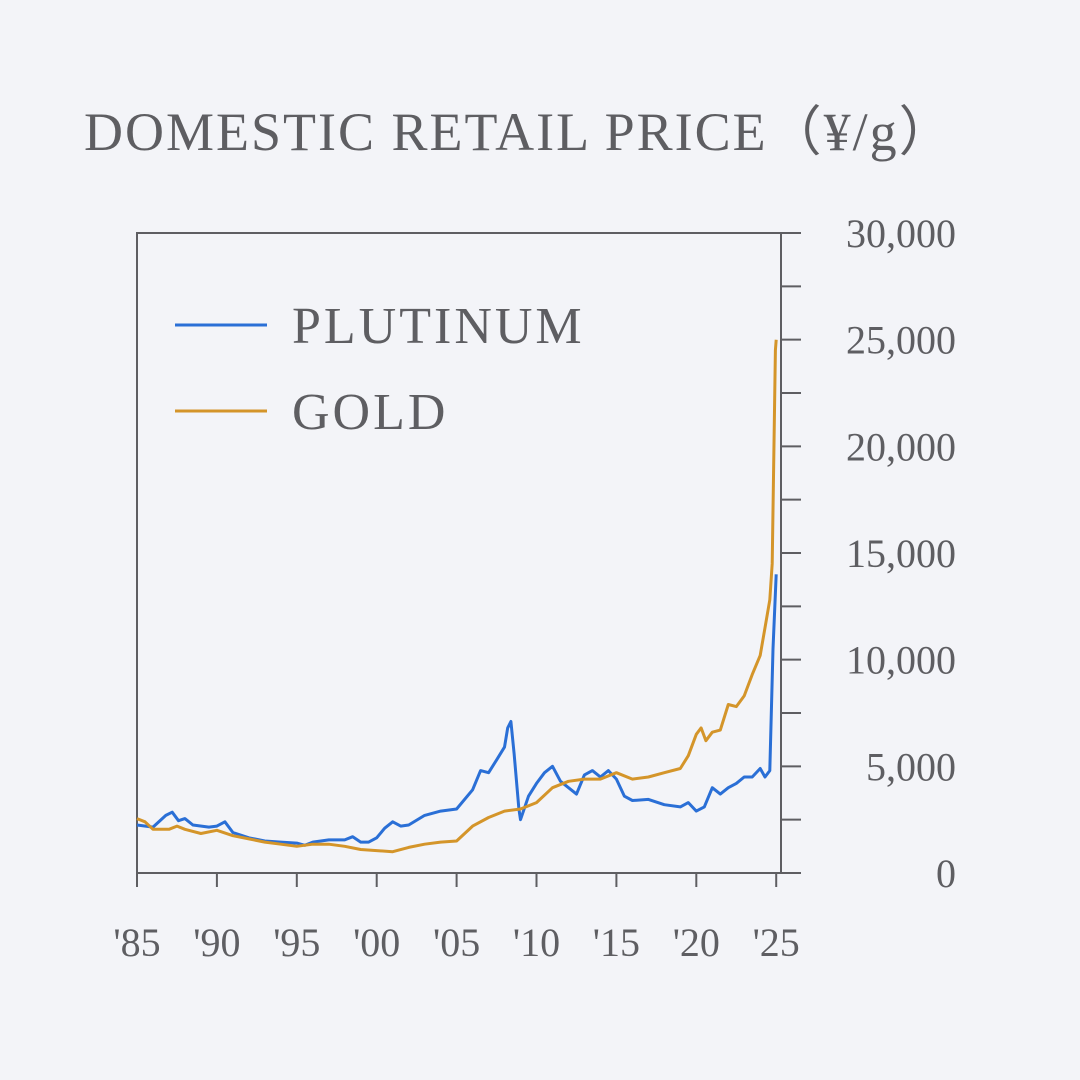  I want to click on legend: PLUTINUM GOLD, so click(380, 369).